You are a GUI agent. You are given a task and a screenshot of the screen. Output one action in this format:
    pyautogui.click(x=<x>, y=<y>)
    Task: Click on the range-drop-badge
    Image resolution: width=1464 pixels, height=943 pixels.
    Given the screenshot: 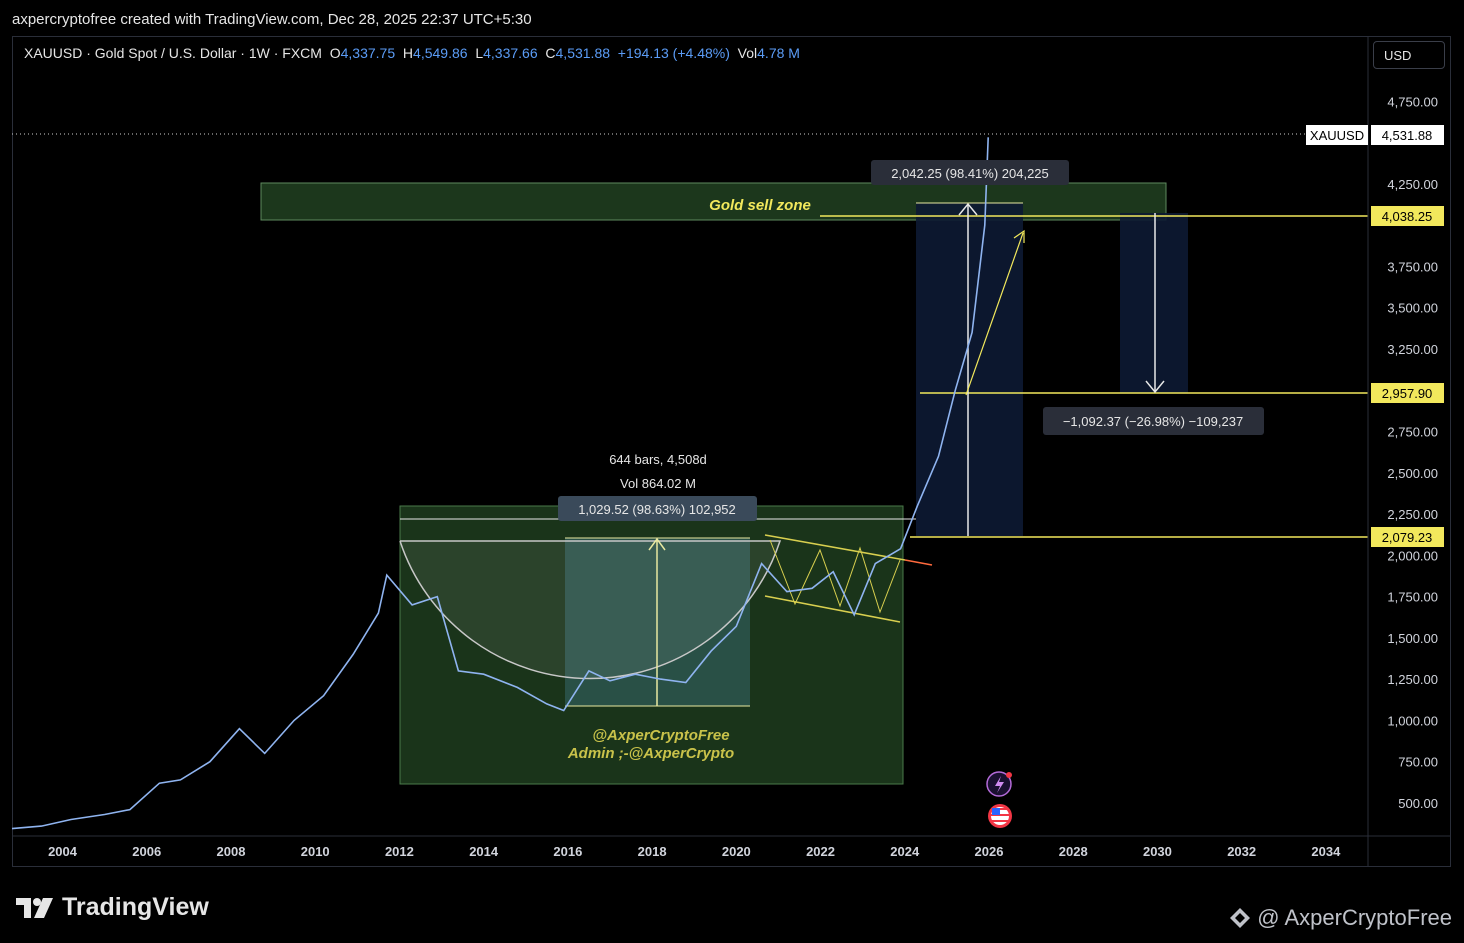 What is the action you would take?
    pyautogui.click(x=1153, y=421)
    